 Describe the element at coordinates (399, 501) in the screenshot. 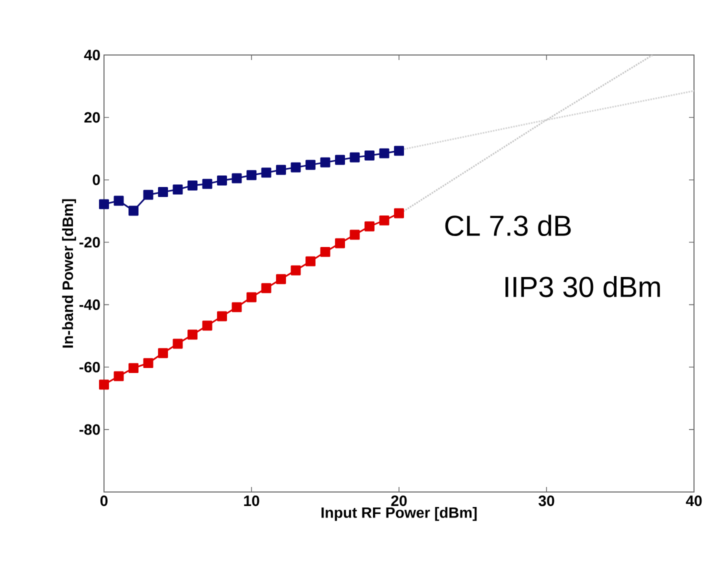

I see `x-tick-label: 20` at that location.